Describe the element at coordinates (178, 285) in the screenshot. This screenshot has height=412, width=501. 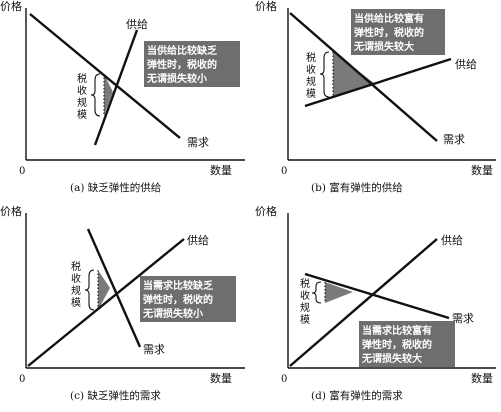
I see `svg-text: 当需求比较缺乏` at that location.